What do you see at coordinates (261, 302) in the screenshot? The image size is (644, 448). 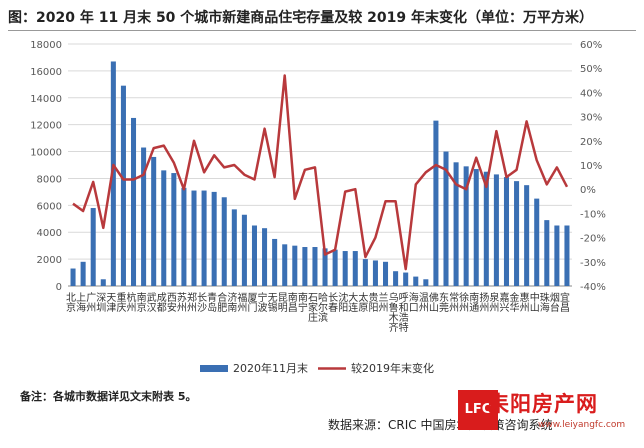 I see `x-tick-label: 宁波` at bounding box center [261, 302].